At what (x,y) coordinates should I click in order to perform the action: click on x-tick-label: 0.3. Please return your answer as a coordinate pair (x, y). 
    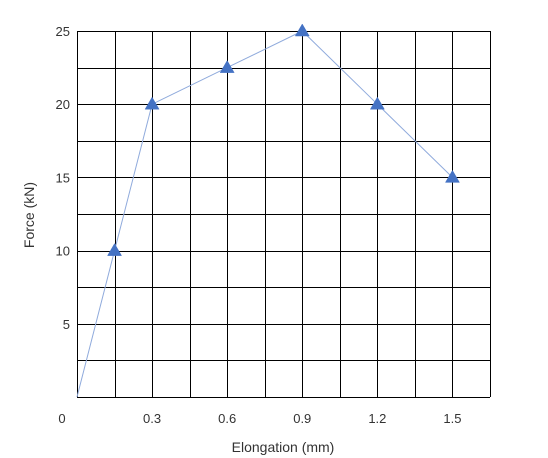
    Looking at the image, I should click on (152, 418).